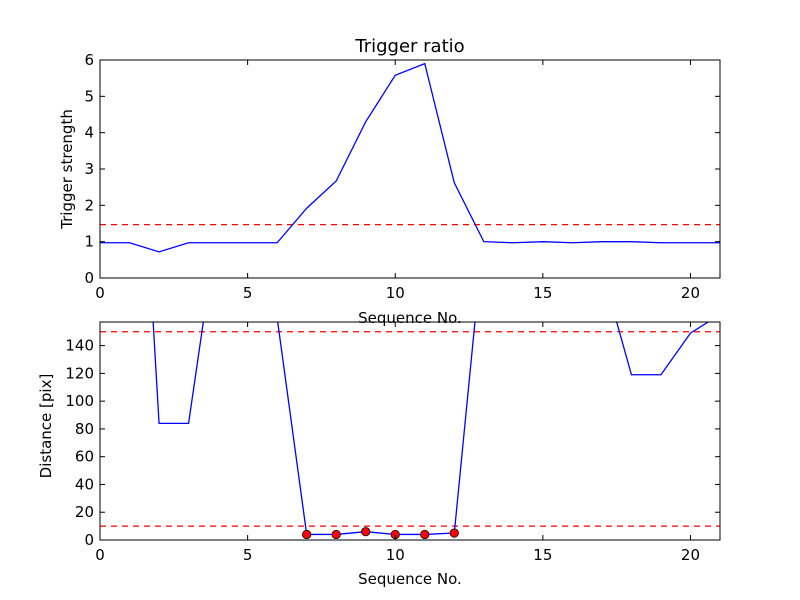 The height and width of the screenshot is (600, 800). I want to click on y-tick-label: 2, so click(89, 205).